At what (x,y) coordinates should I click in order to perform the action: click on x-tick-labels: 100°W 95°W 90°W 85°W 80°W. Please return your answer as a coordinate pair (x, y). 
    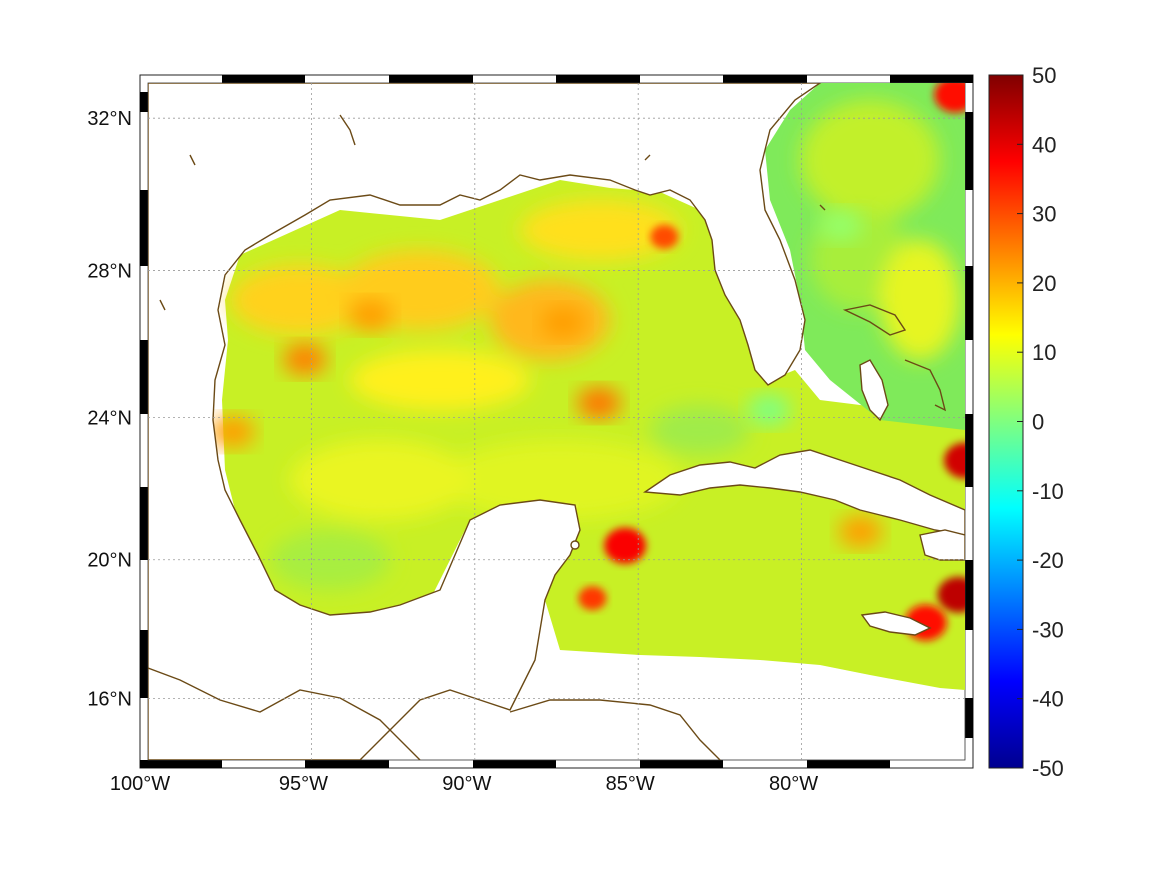
    Looking at the image, I should click on (464, 784).